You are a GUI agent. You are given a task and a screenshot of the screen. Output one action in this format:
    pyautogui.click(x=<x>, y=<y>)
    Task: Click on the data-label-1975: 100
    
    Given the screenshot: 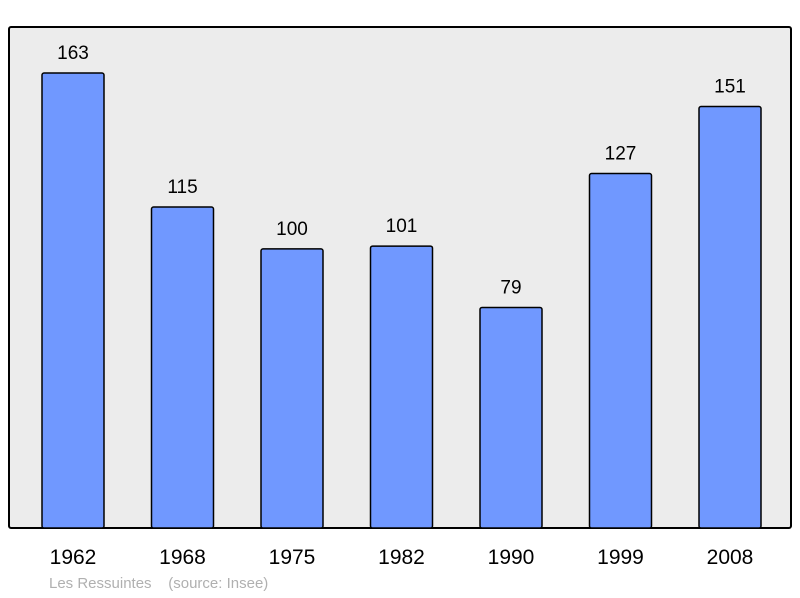 What is the action you would take?
    pyautogui.click(x=292, y=229)
    